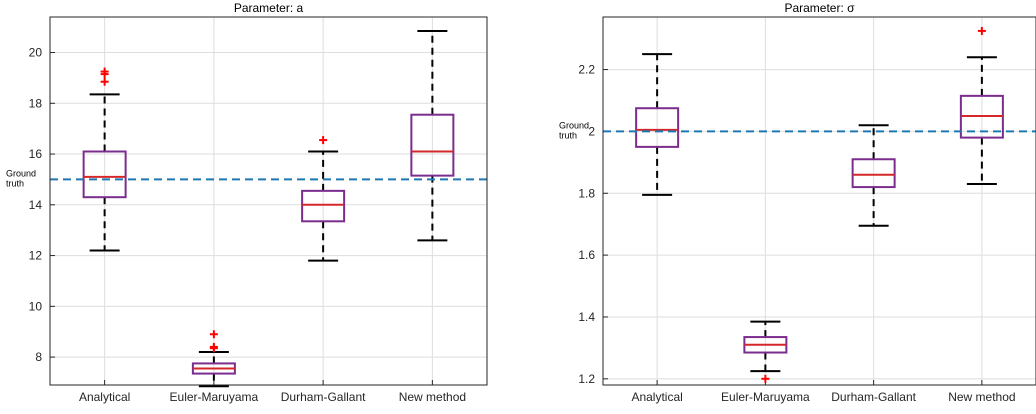 Image resolution: width=1036 pixels, height=414 pixels. What do you see at coordinates (36, 256) in the screenshot?
I see `y-tick-label: 12` at bounding box center [36, 256].